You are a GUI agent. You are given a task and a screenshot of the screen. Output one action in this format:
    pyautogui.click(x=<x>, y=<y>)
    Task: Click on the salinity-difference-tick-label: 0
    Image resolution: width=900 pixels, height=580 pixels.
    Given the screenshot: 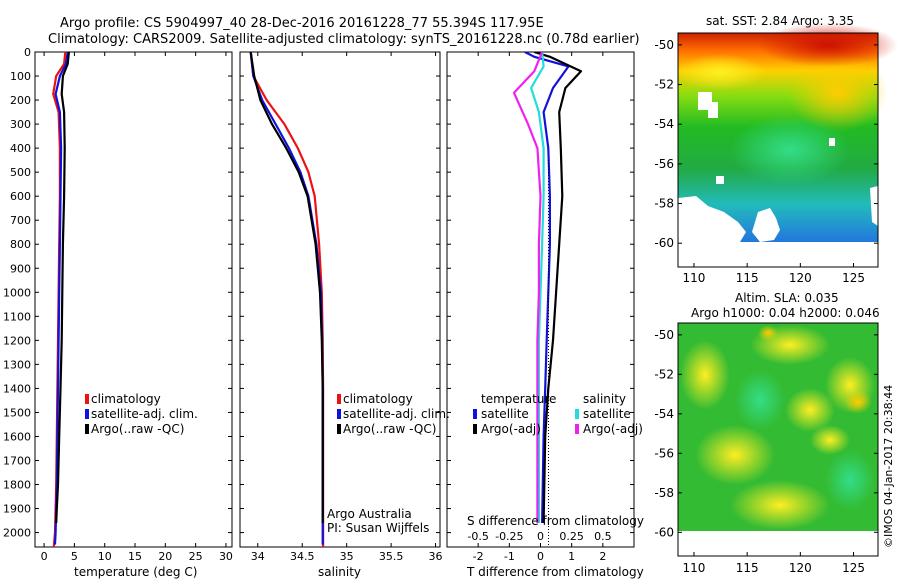 What is the action you would take?
    pyautogui.click(x=540, y=536)
    